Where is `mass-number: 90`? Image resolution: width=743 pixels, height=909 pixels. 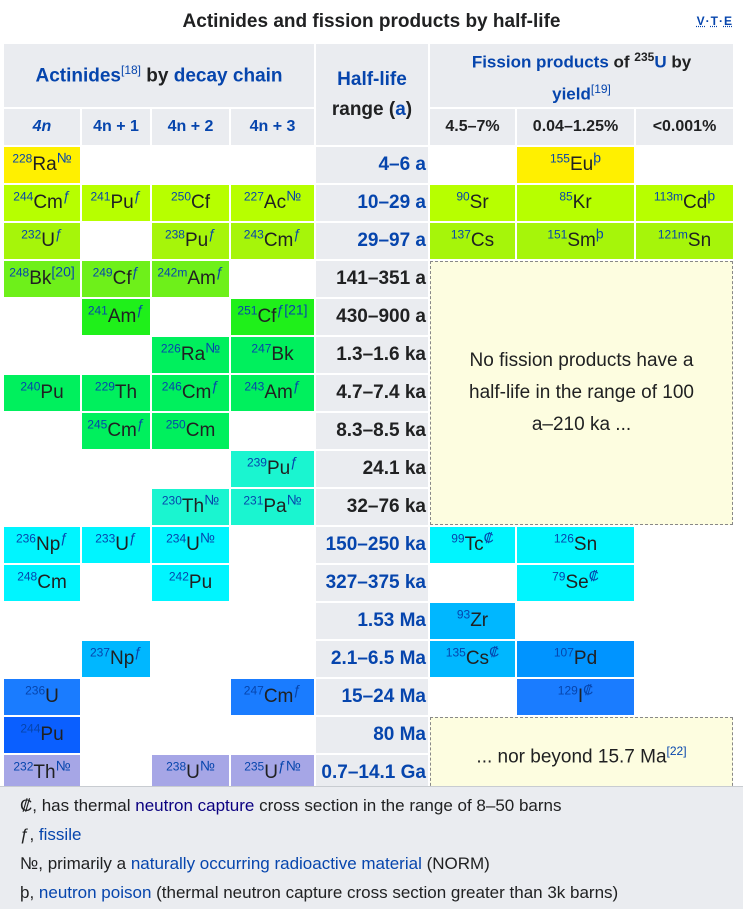 mass-number: 90 is located at coordinates (463, 196).